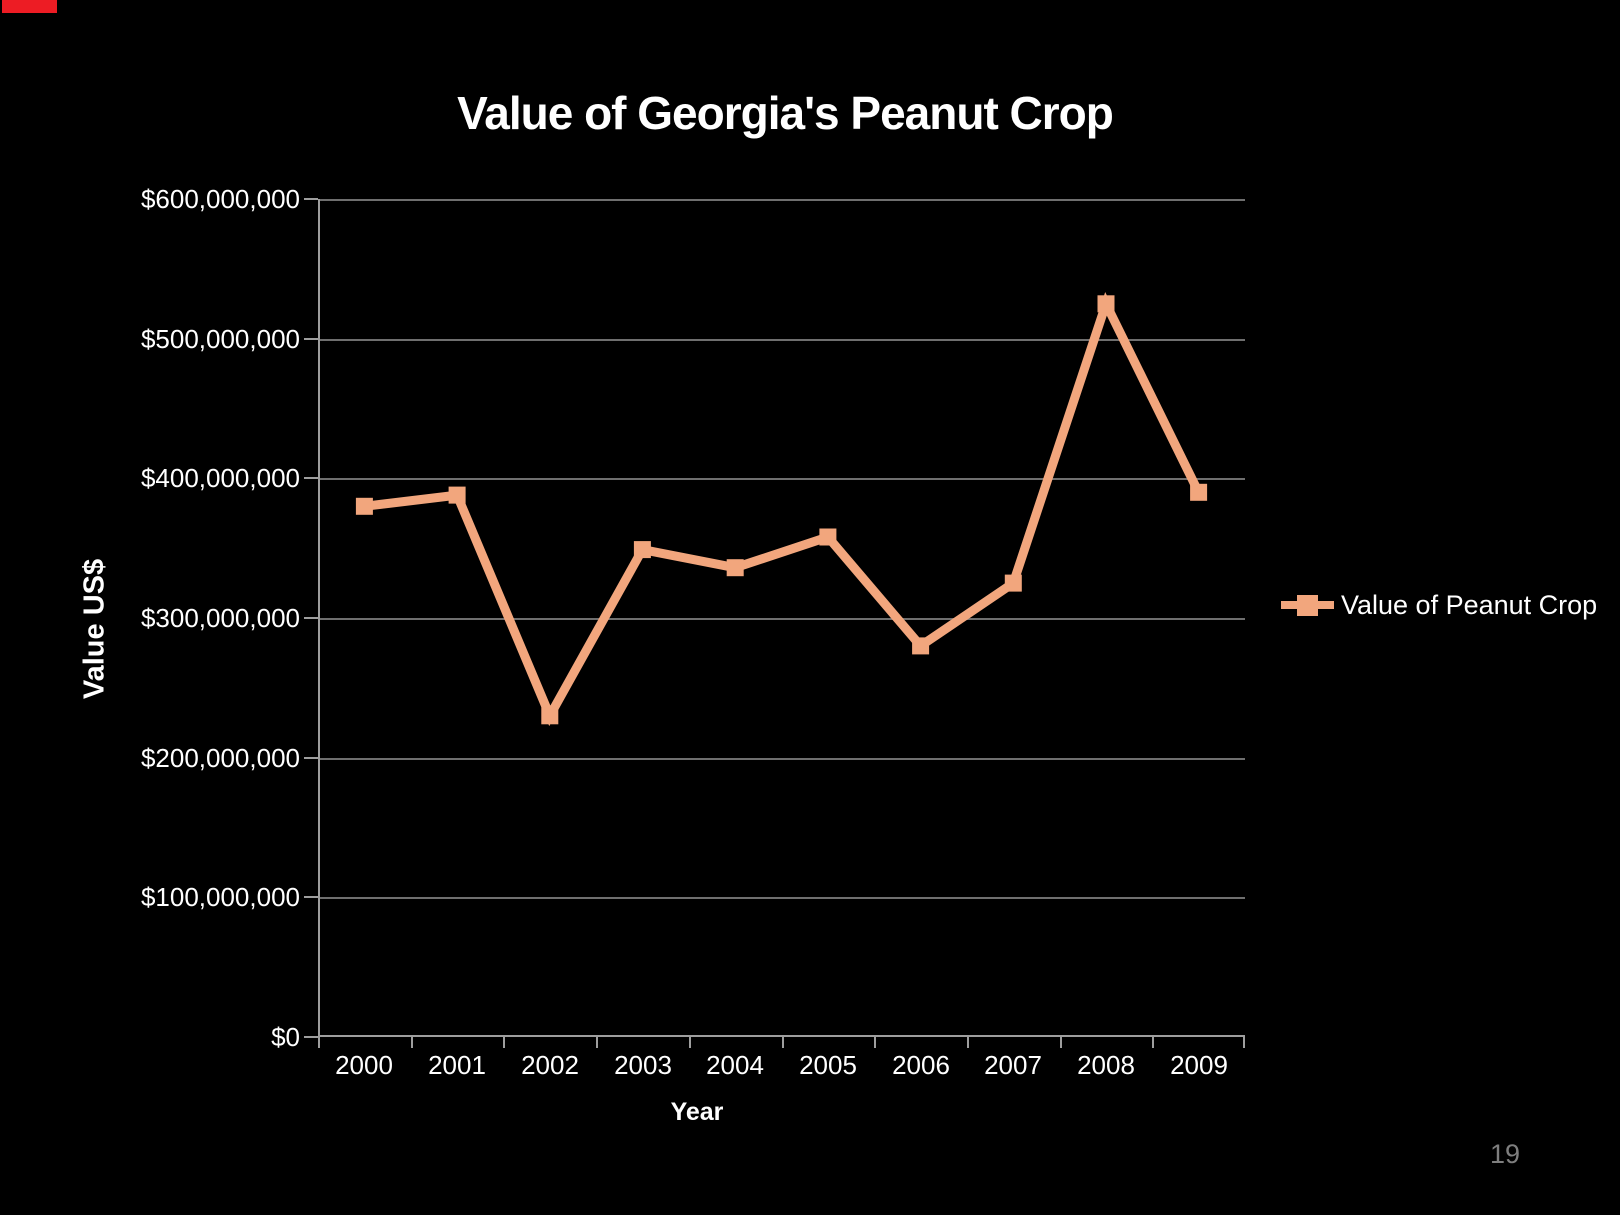 This screenshot has width=1620, height=1215. Describe the element at coordinates (220, 897) in the screenshot. I see `y-axis-label: $100,000,000` at that location.